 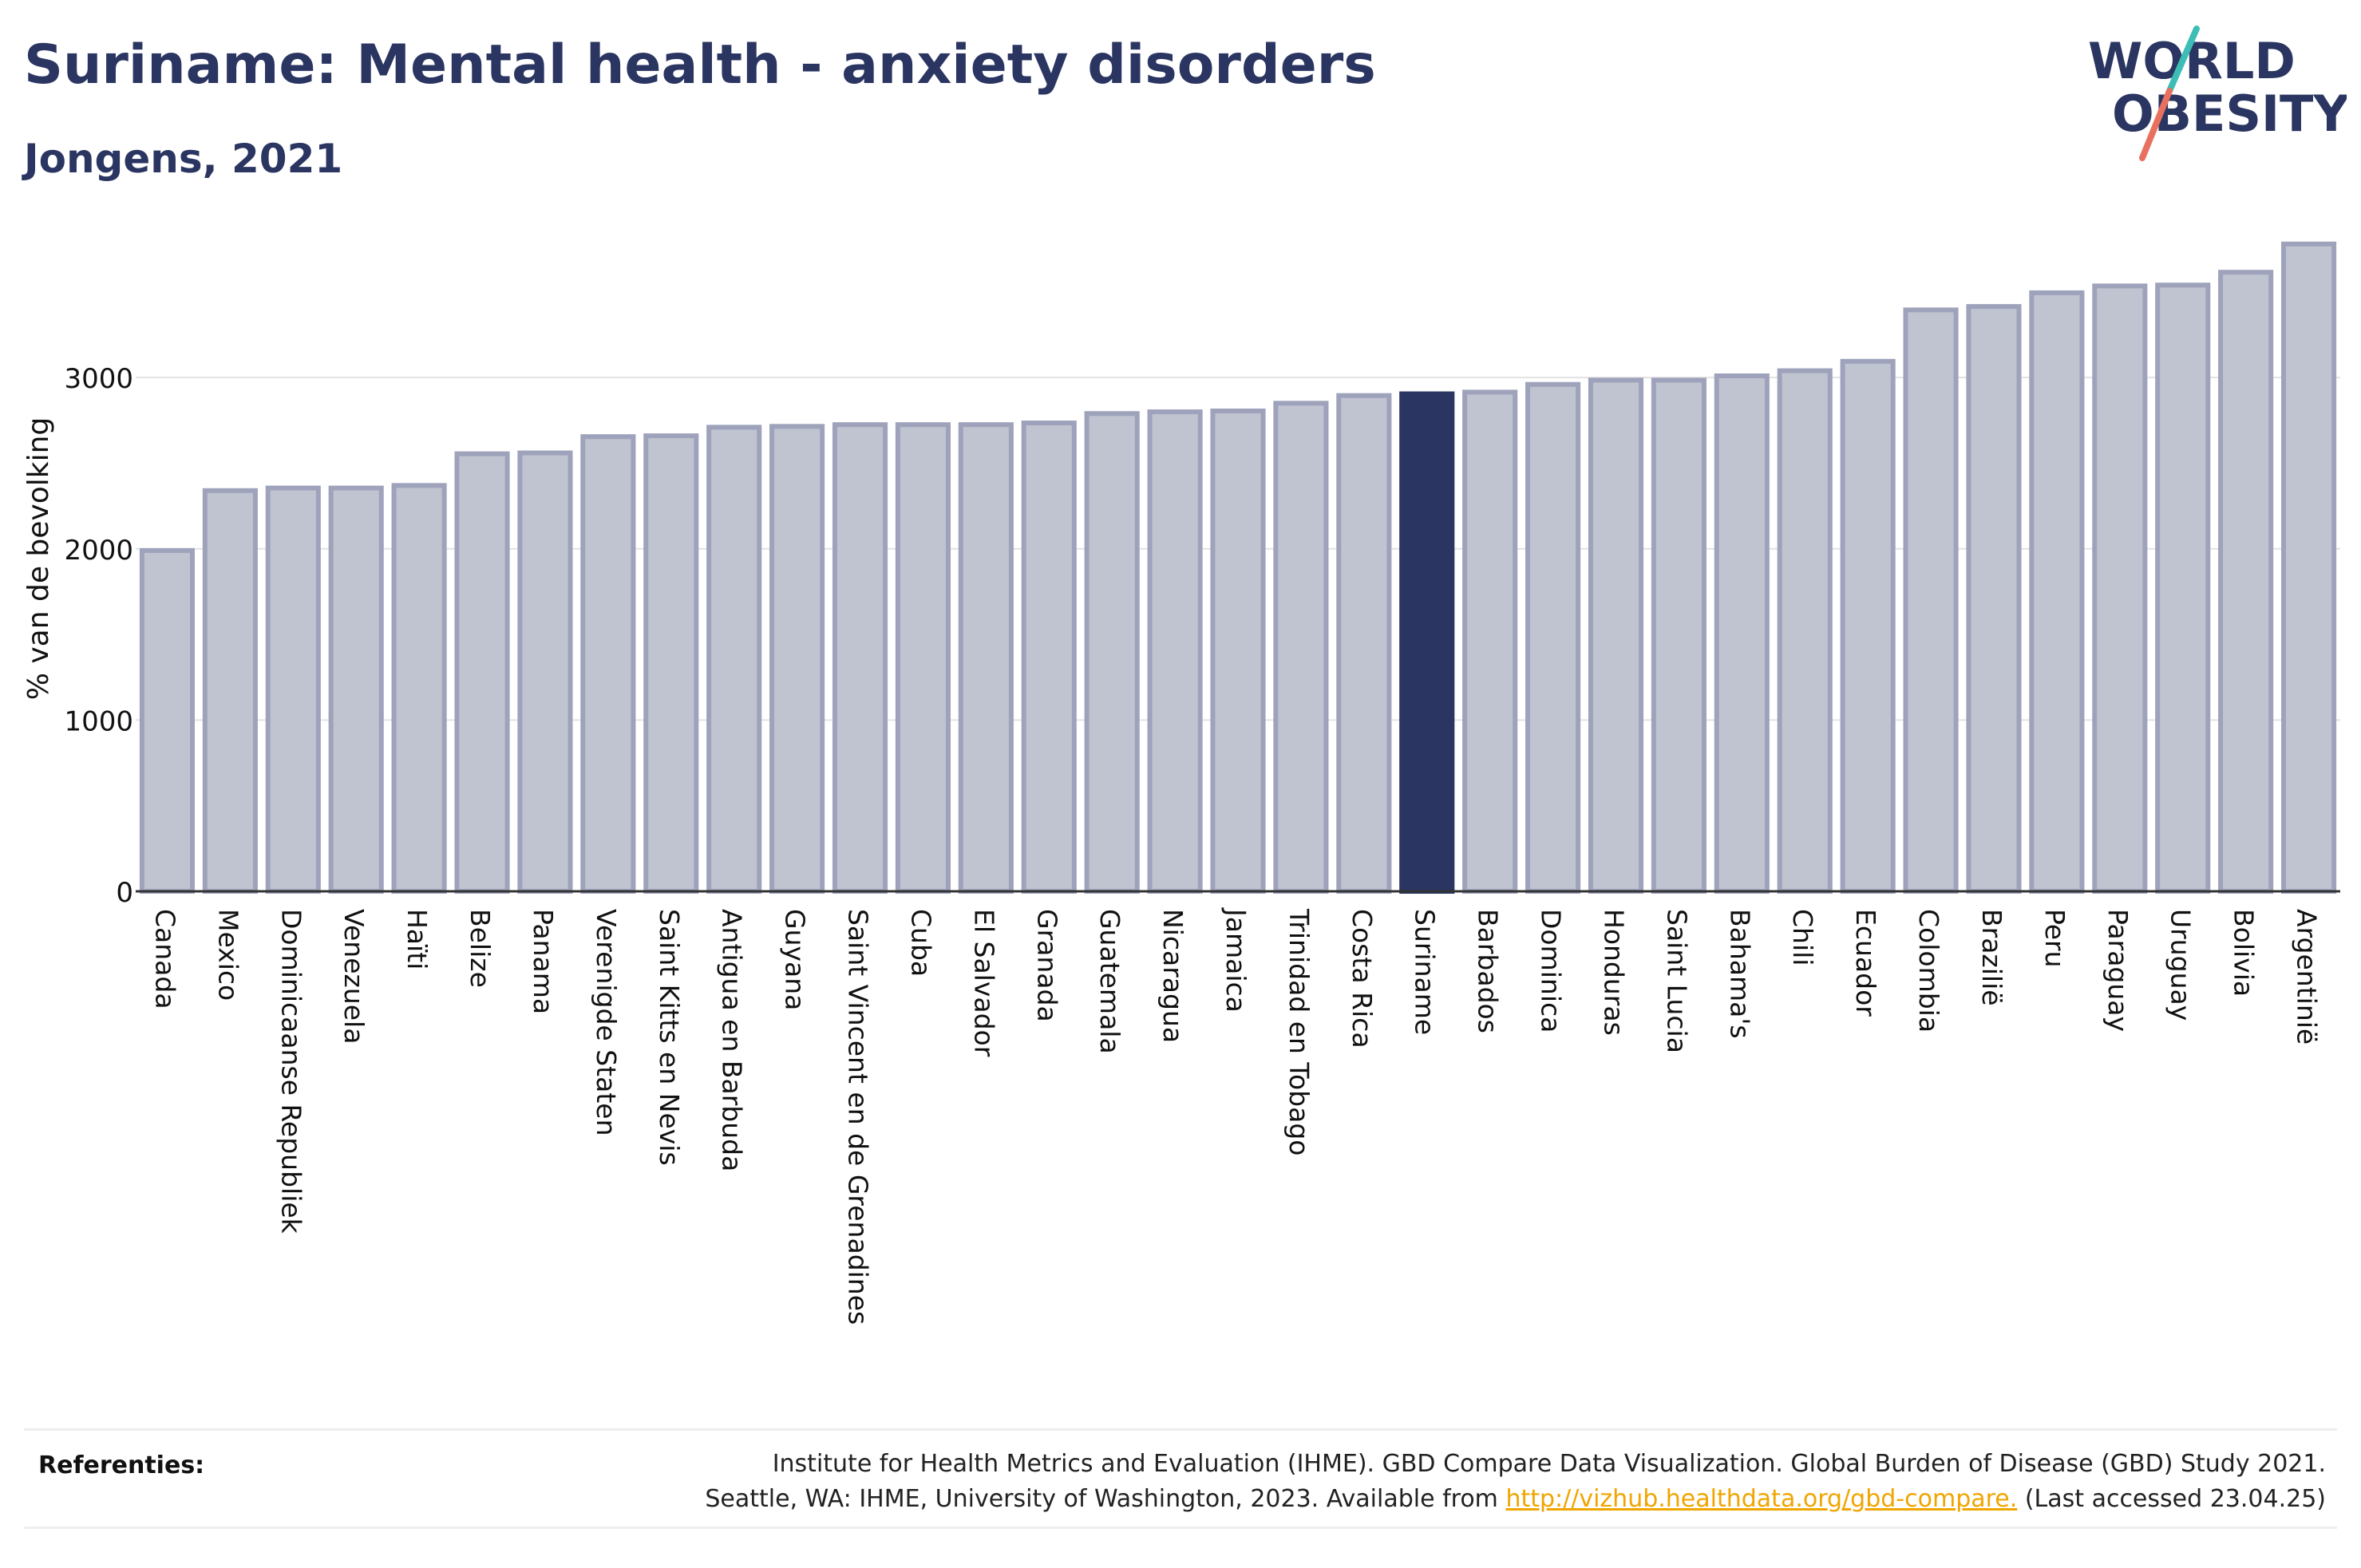 I want to click on x-tick-label: Nicaragua, so click(x=1172, y=976).